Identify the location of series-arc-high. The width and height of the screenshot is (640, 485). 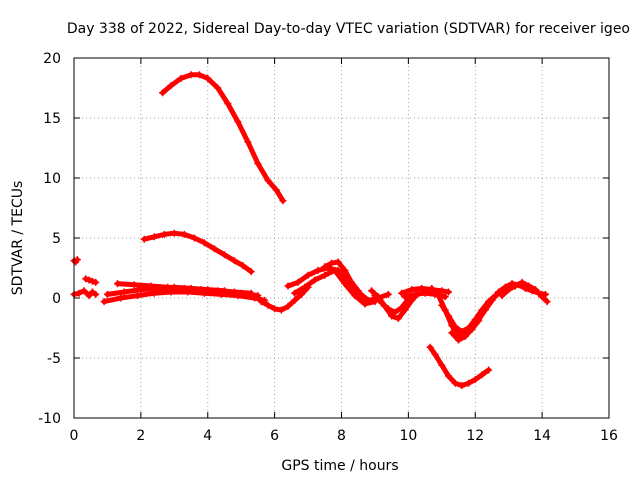
(223, 138).